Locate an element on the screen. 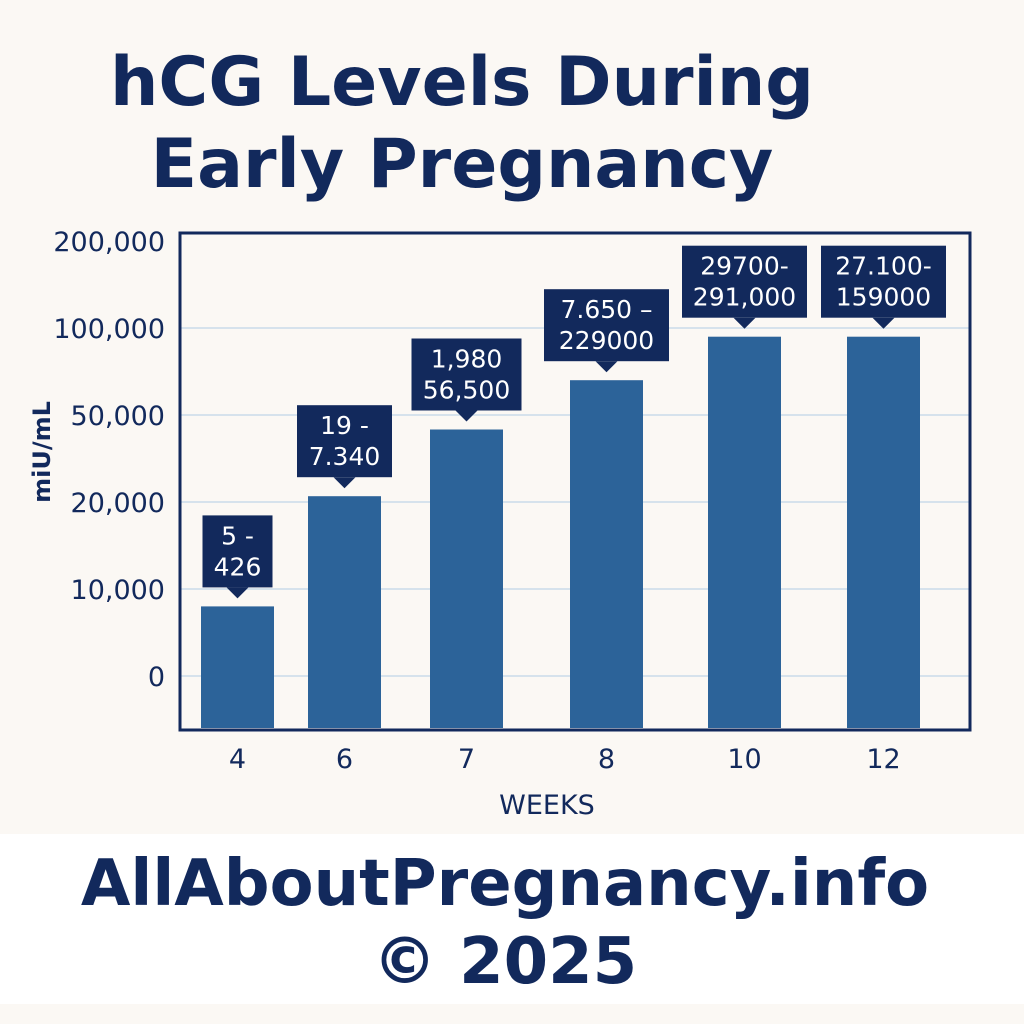 This screenshot has width=1024, height=1024. data-label: 5 -426 is located at coordinates (237, 557).